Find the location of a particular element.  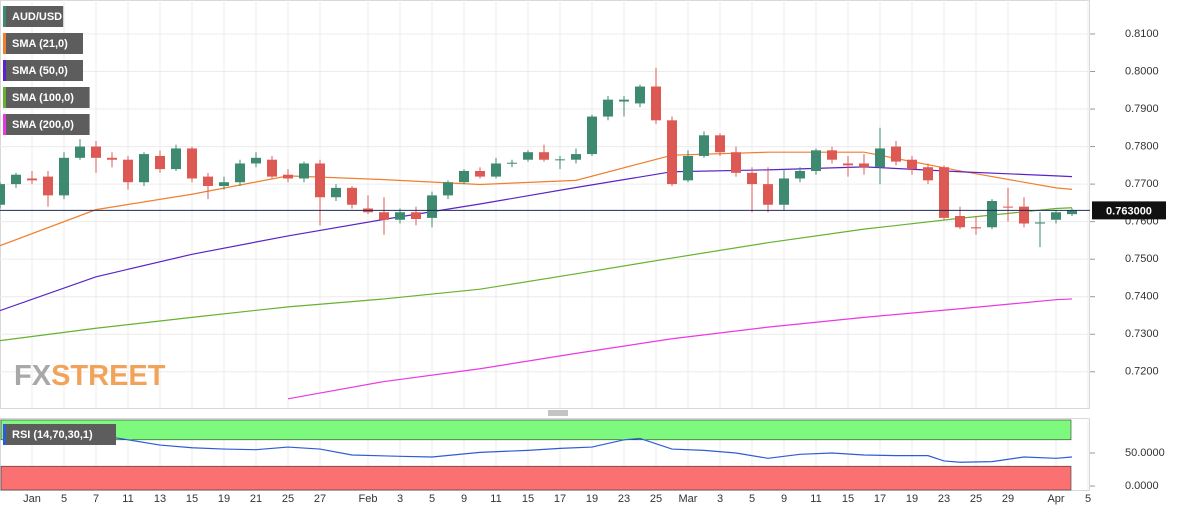

x-tick-label: 13 is located at coordinates (160, 499).